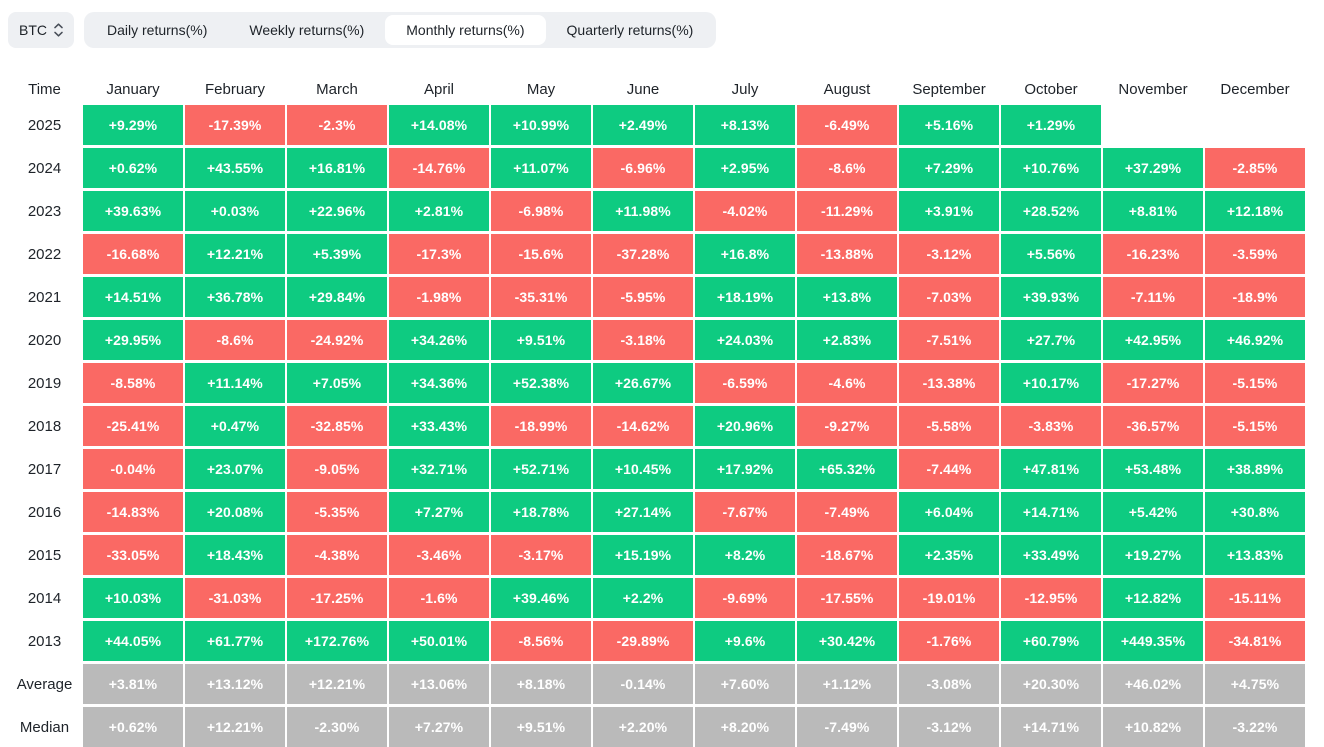 The height and width of the screenshot is (747, 1324). Describe the element at coordinates (439, 555) in the screenshot. I see `return-cell: -3.46%` at that location.